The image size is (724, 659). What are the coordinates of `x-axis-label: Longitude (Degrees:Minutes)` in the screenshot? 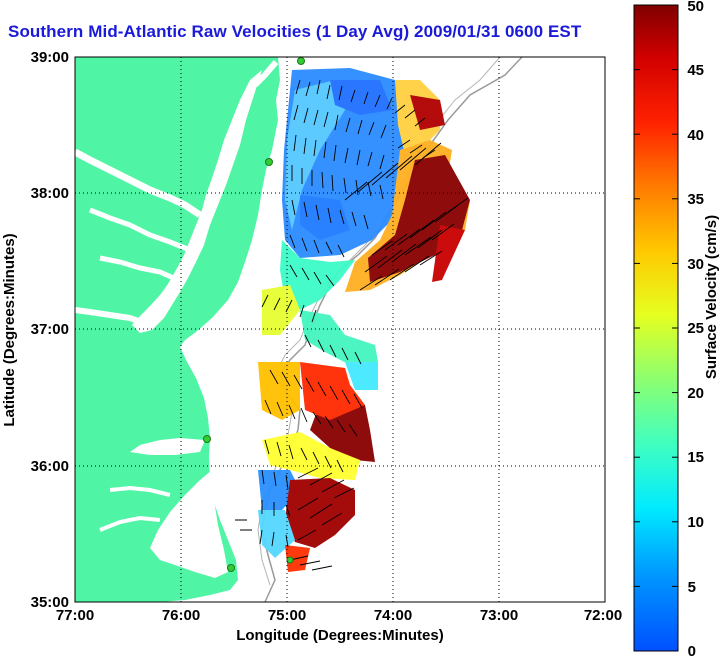 It's located at (340, 635).